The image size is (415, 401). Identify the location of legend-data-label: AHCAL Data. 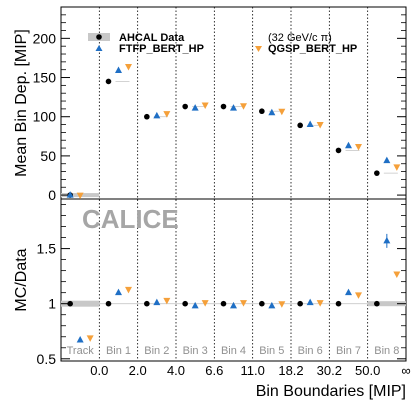
(152, 38).